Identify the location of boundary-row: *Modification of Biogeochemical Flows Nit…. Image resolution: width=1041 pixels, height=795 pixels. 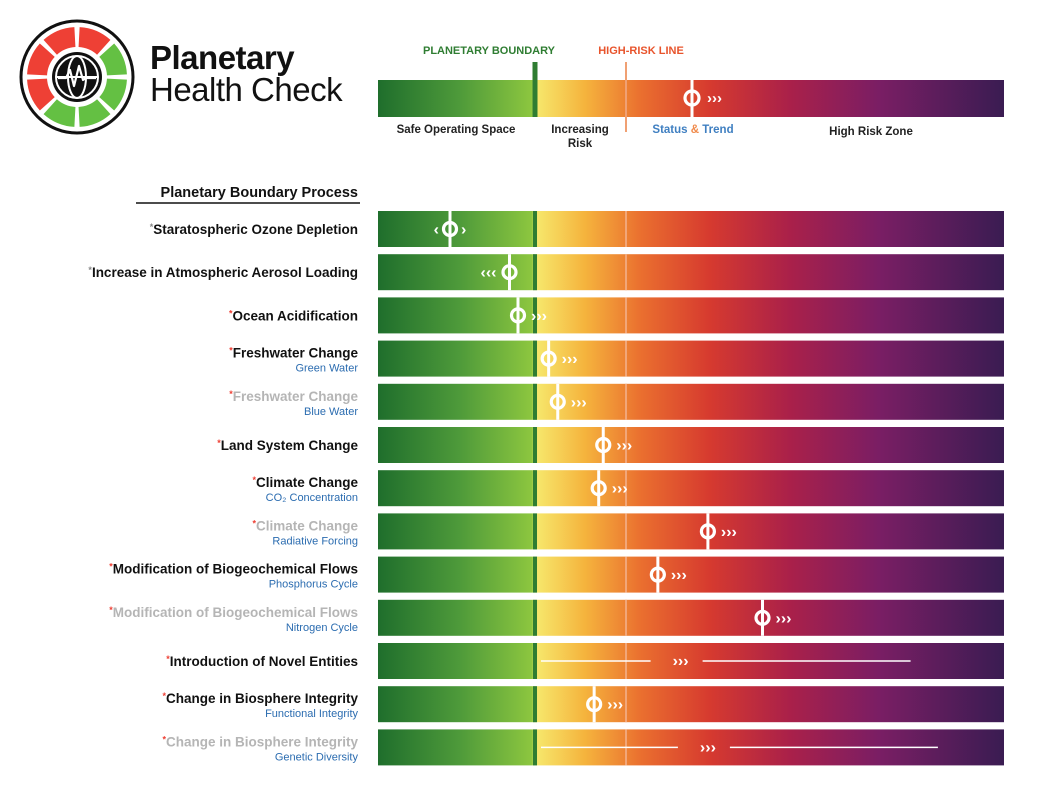
(556, 617).